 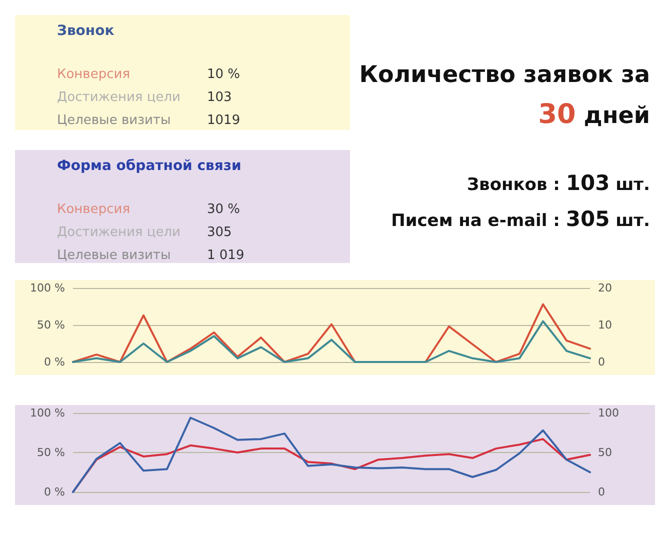 What do you see at coordinates (223, 121) in the screenshot?
I see `text: 1019` at bounding box center [223, 121].